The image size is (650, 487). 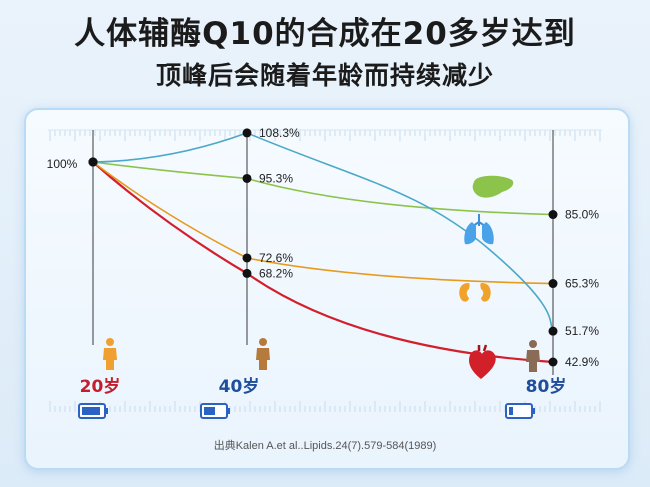 What do you see at coordinates (546, 386) in the screenshot?
I see `age-label: 80岁` at bounding box center [546, 386].